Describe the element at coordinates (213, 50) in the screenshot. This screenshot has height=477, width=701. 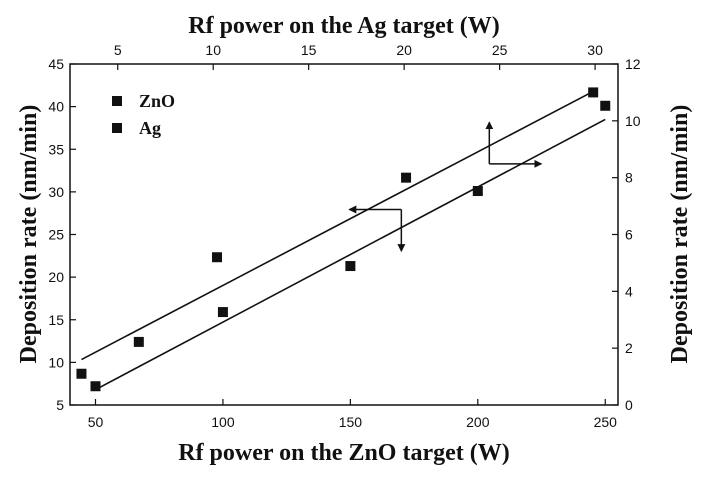
I see `x-top-tick-label: 10` at that location.